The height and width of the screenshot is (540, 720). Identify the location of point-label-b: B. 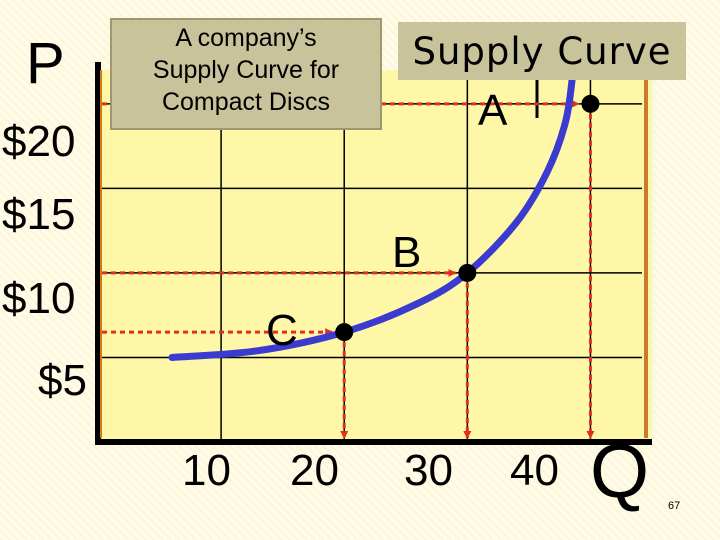
(407, 252).